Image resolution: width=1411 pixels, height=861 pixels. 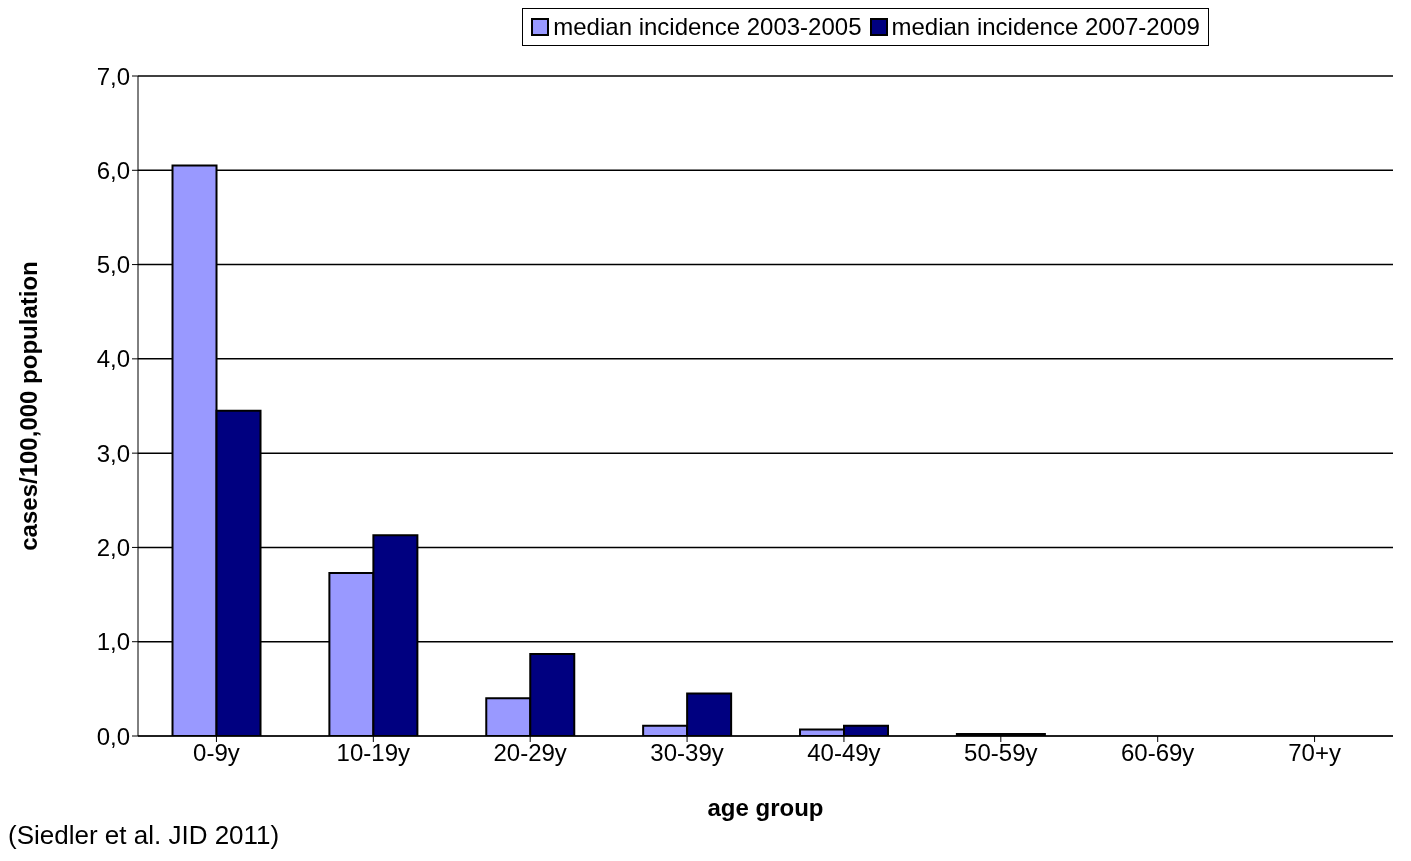 I want to click on y-tick-label: 3,0, so click(x=113, y=453).